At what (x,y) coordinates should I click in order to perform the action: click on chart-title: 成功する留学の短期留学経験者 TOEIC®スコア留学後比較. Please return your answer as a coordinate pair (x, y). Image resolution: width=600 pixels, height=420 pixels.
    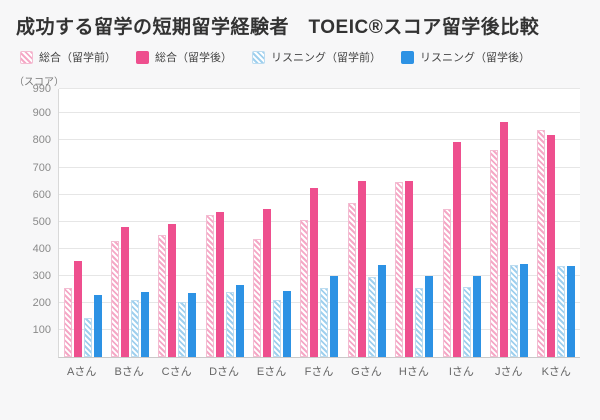
    Looking at the image, I should click on (278, 27).